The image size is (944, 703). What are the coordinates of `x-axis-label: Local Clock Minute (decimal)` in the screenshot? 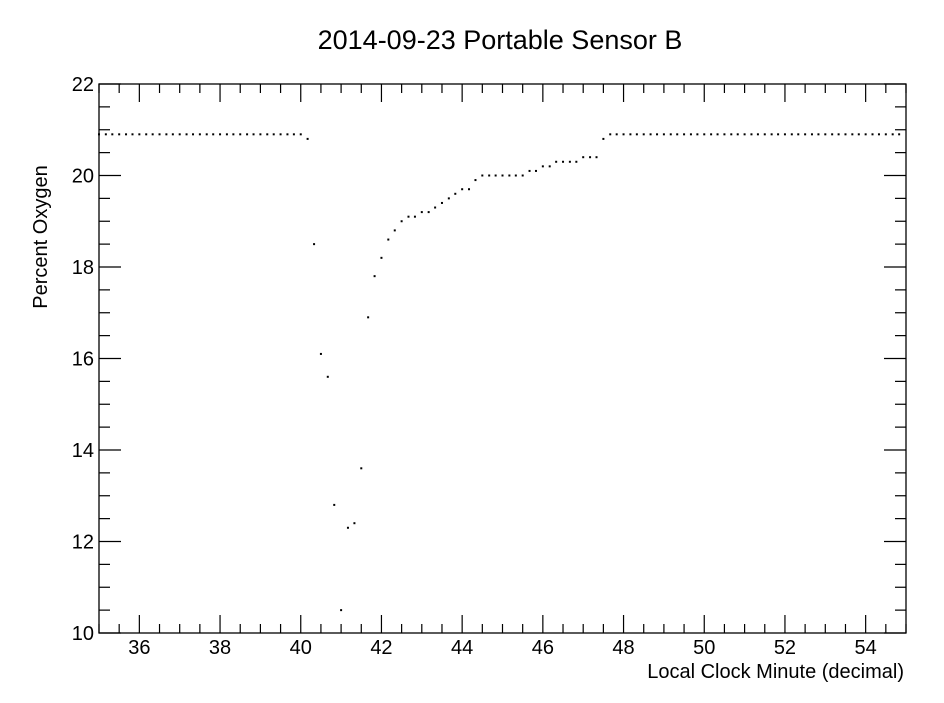 It's located at (775, 672).